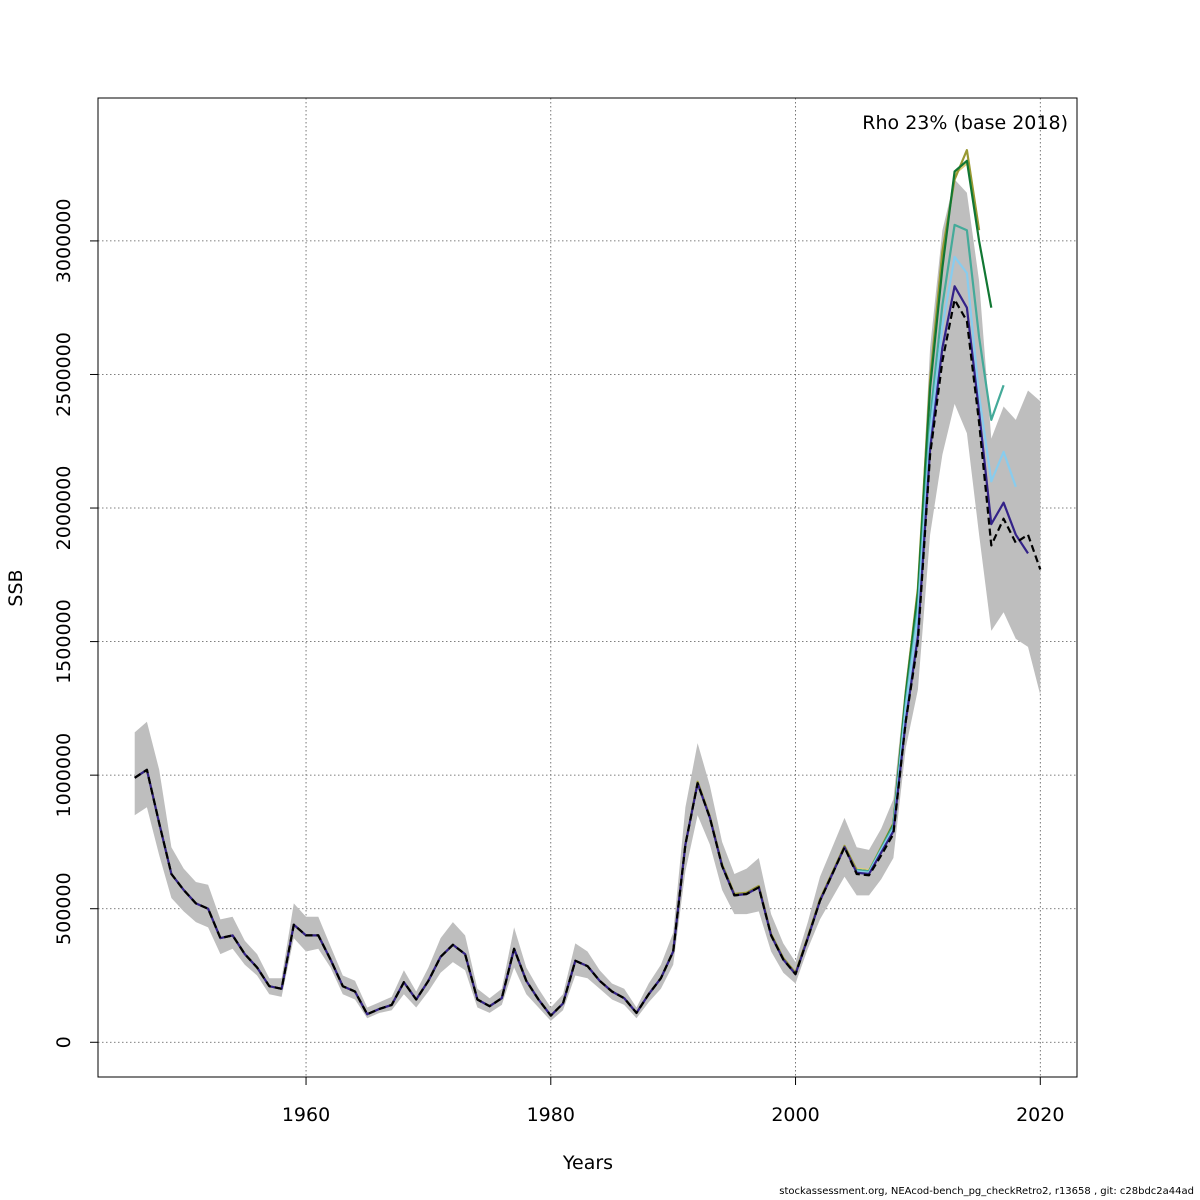 Image resolution: width=1200 pixels, height=1200 pixels. Describe the element at coordinates (965, 123) in the screenshot. I see `rho-annotation: Rho 23% (base 2018)` at that location.